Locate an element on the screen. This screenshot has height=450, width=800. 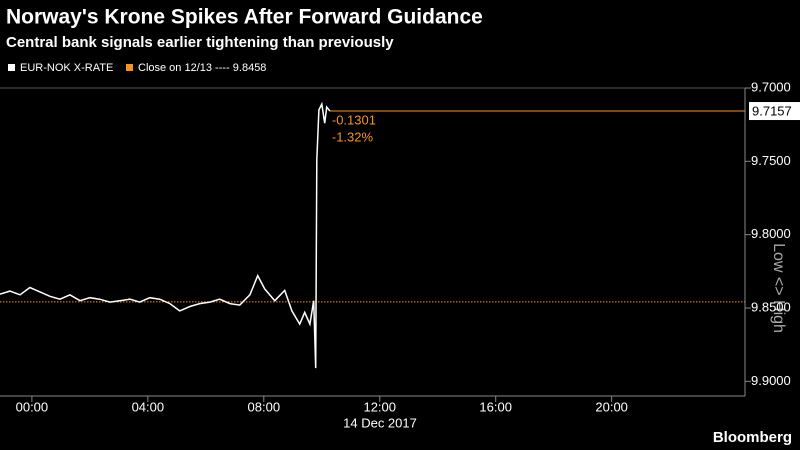
legend-label: Close on 12/13 ---- 9.8458 is located at coordinates (202, 68).